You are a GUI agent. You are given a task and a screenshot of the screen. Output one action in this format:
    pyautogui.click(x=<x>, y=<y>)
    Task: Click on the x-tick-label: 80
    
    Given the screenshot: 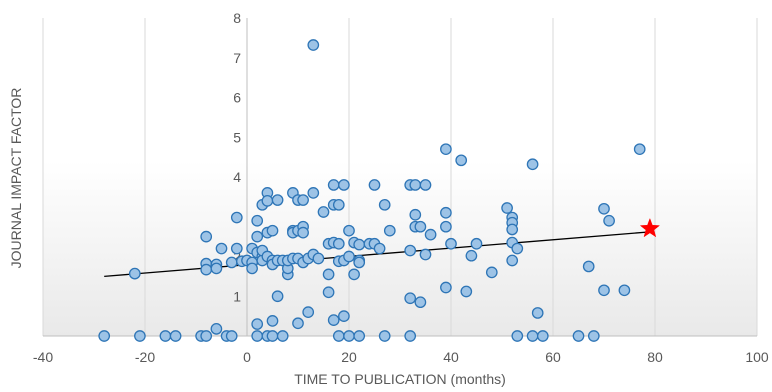 What is the action you would take?
    pyautogui.click(x=655, y=357)
    